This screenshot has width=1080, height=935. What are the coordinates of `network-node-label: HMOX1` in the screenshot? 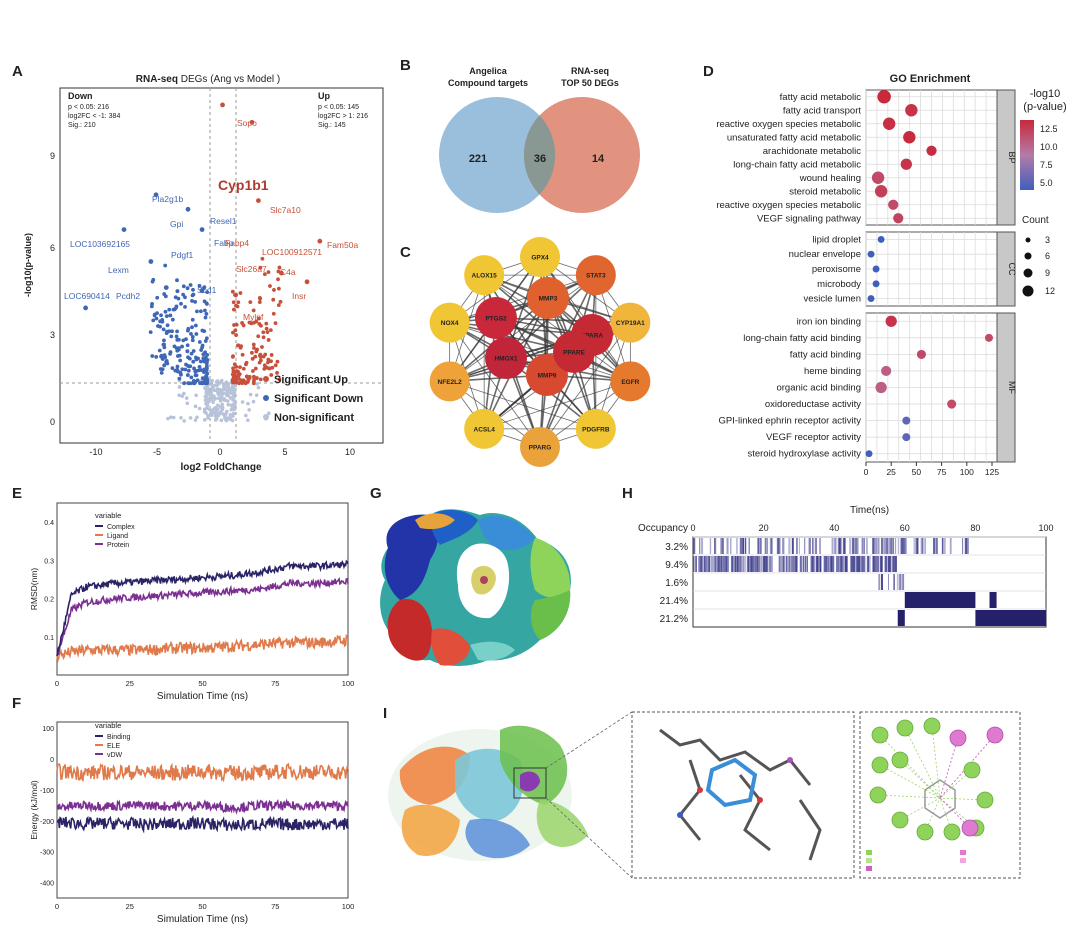 It's located at (506, 359).